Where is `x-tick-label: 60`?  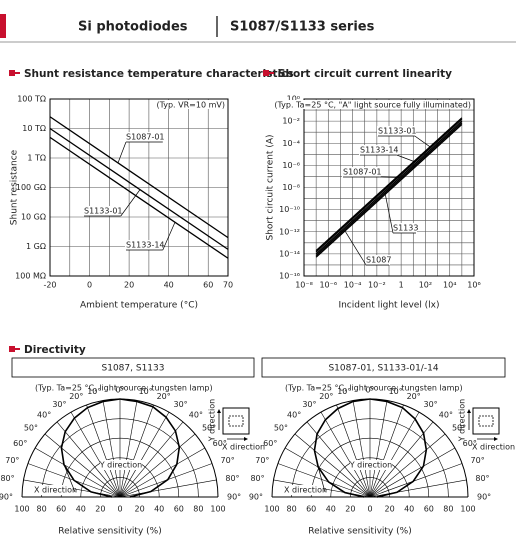
x-tick-label: 60 is located at coordinates (208, 285).